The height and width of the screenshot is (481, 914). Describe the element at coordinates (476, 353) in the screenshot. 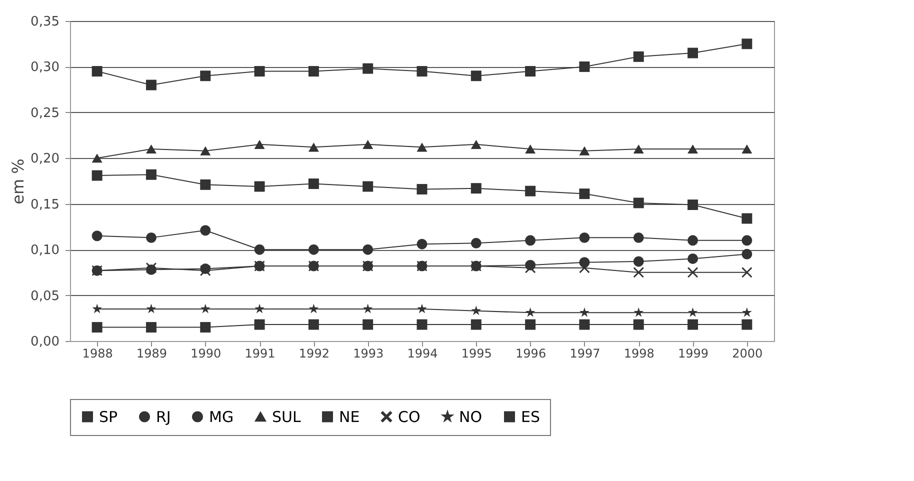

I see `x-tick-label: 1995` at that location.